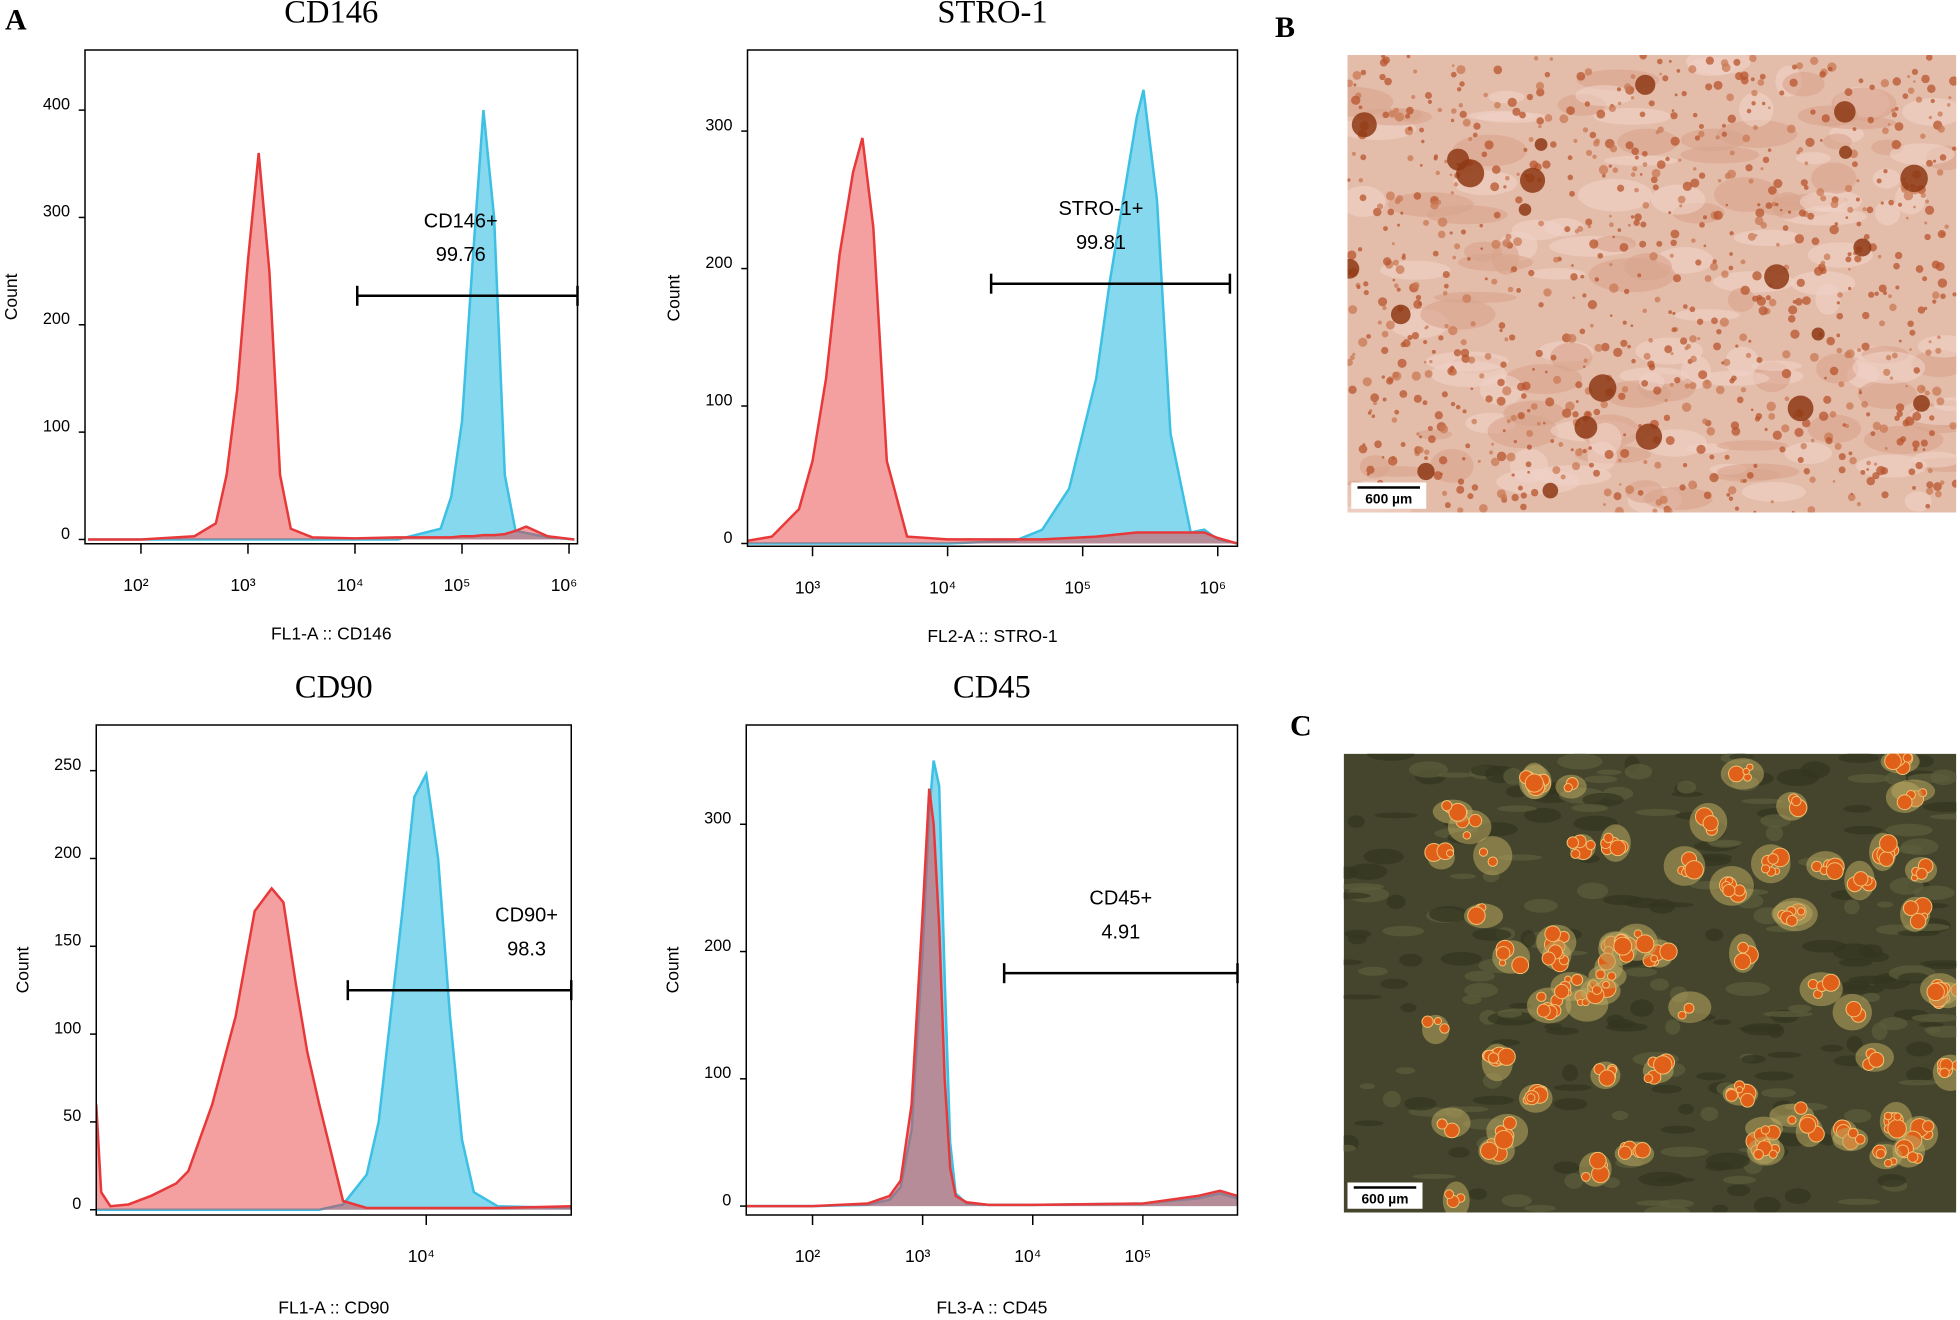 This screenshot has height=1320, width=1960. I want to click on y-tick-label: 250, so click(67, 765).